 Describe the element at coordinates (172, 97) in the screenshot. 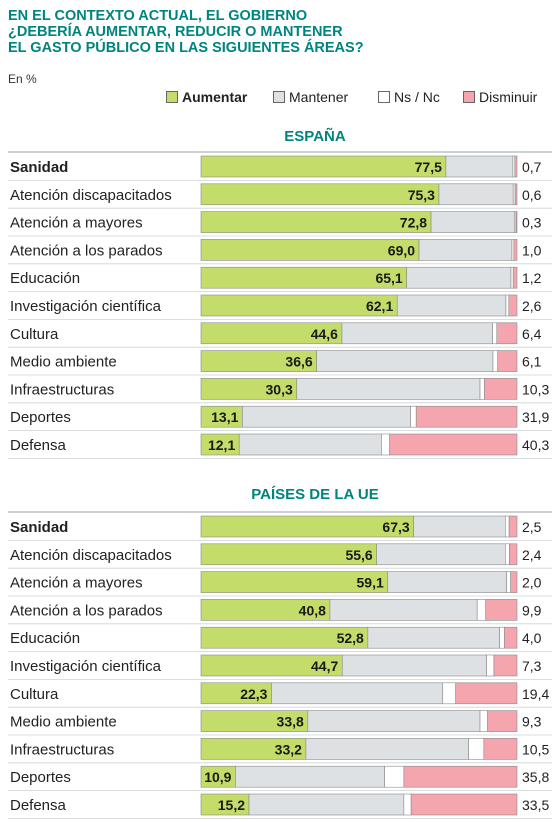

I see `legend-swatch-aumentar` at that location.